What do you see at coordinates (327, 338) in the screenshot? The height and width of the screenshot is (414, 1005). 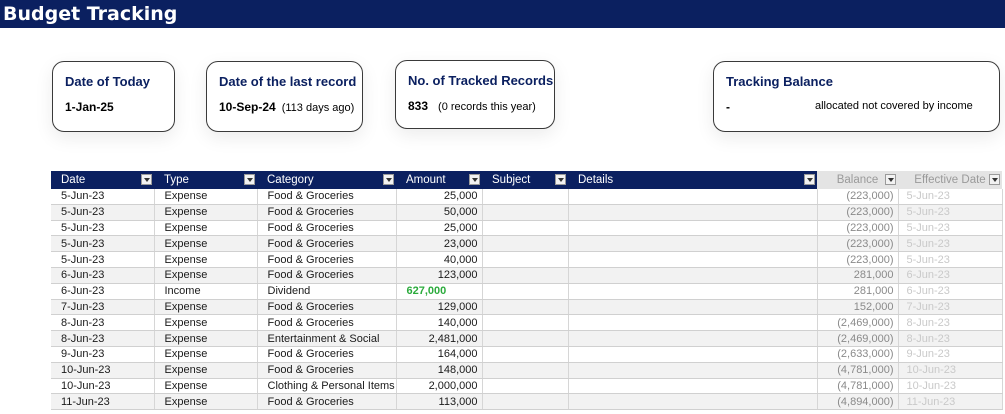 I see `cell-category: Entertainment & Social` at bounding box center [327, 338].